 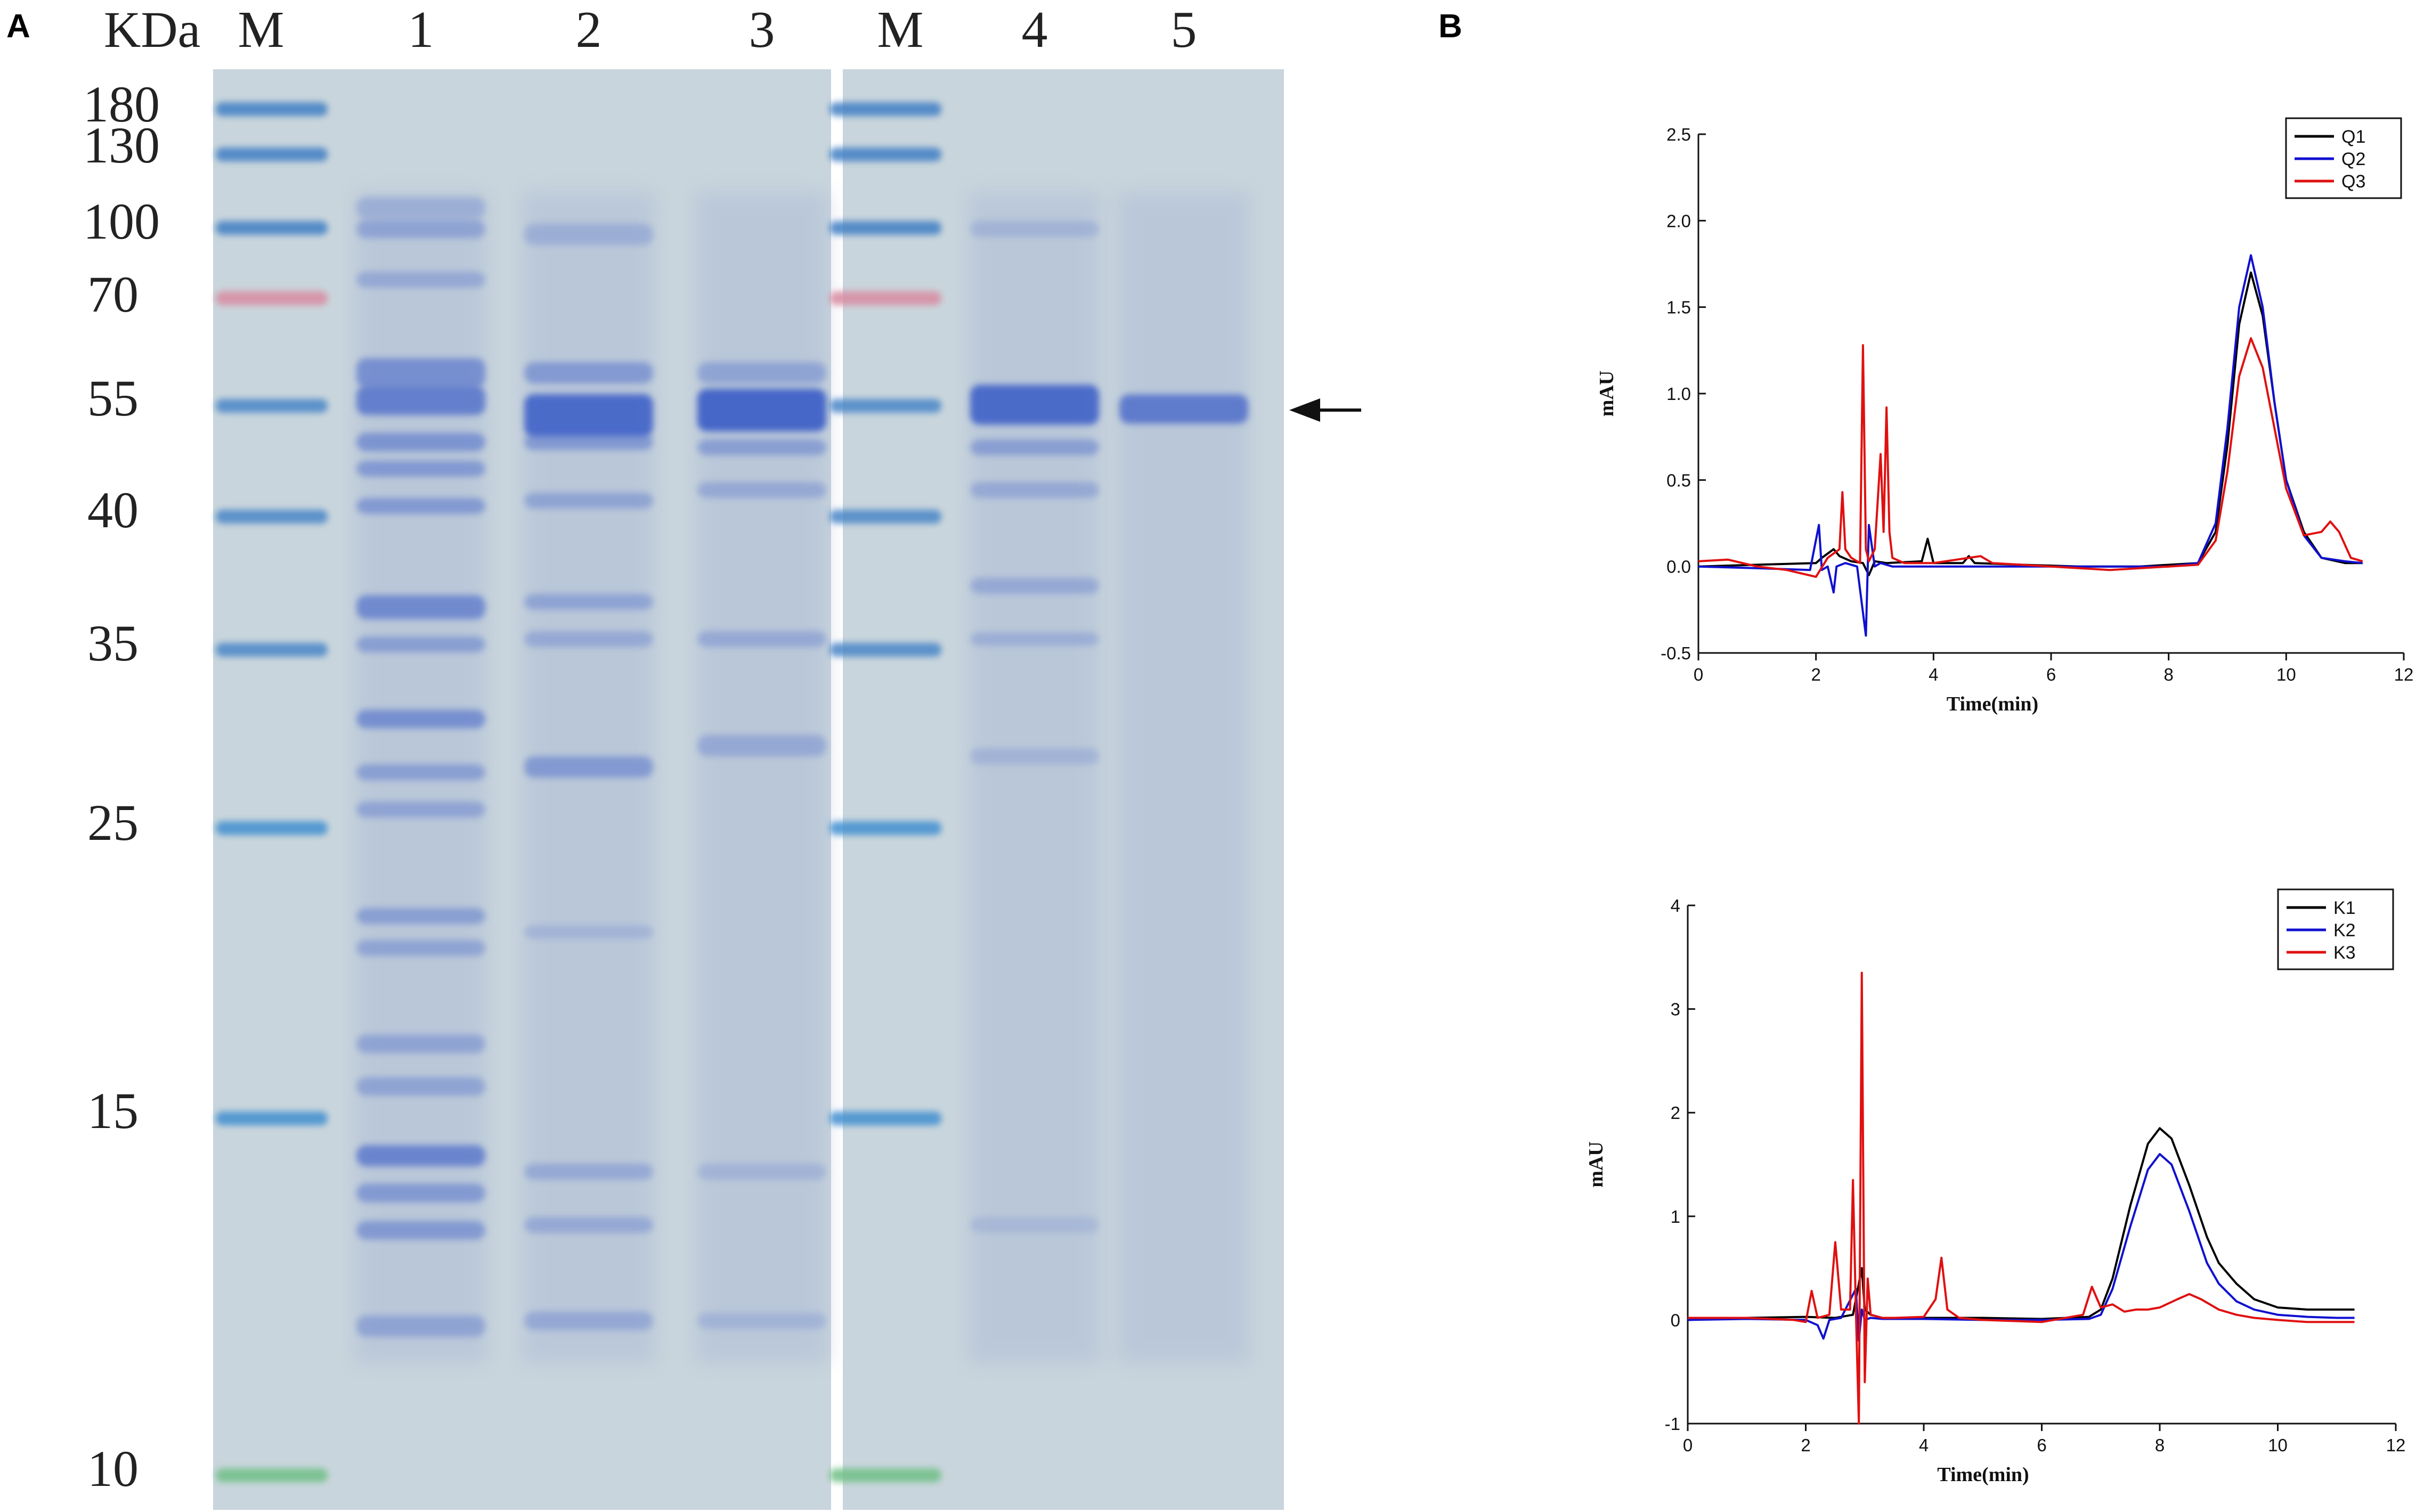 I want to click on y-tick-label: 4, so click(x=1675, y=906).